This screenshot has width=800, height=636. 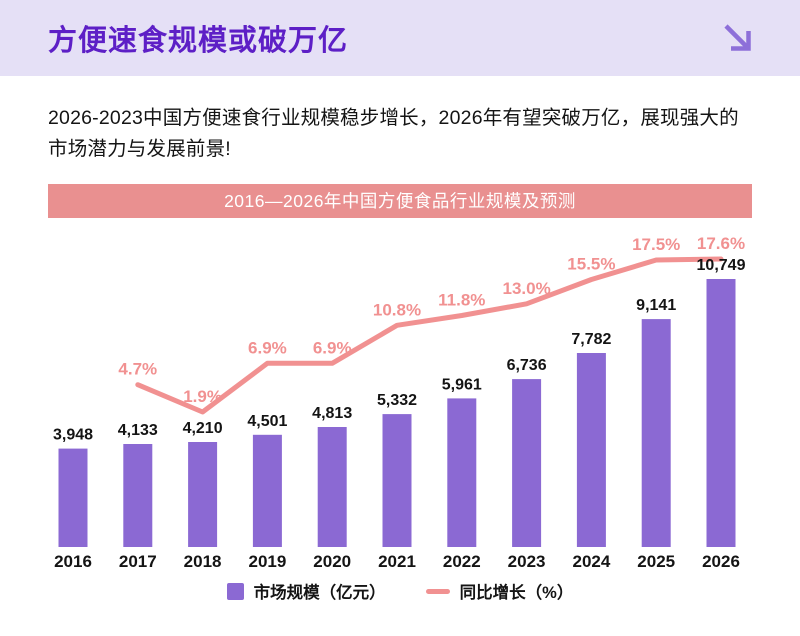 What do you see at coordinates (591, 450) in the screenshot?
I see `bar-2024` at bounding box center [591, 450].